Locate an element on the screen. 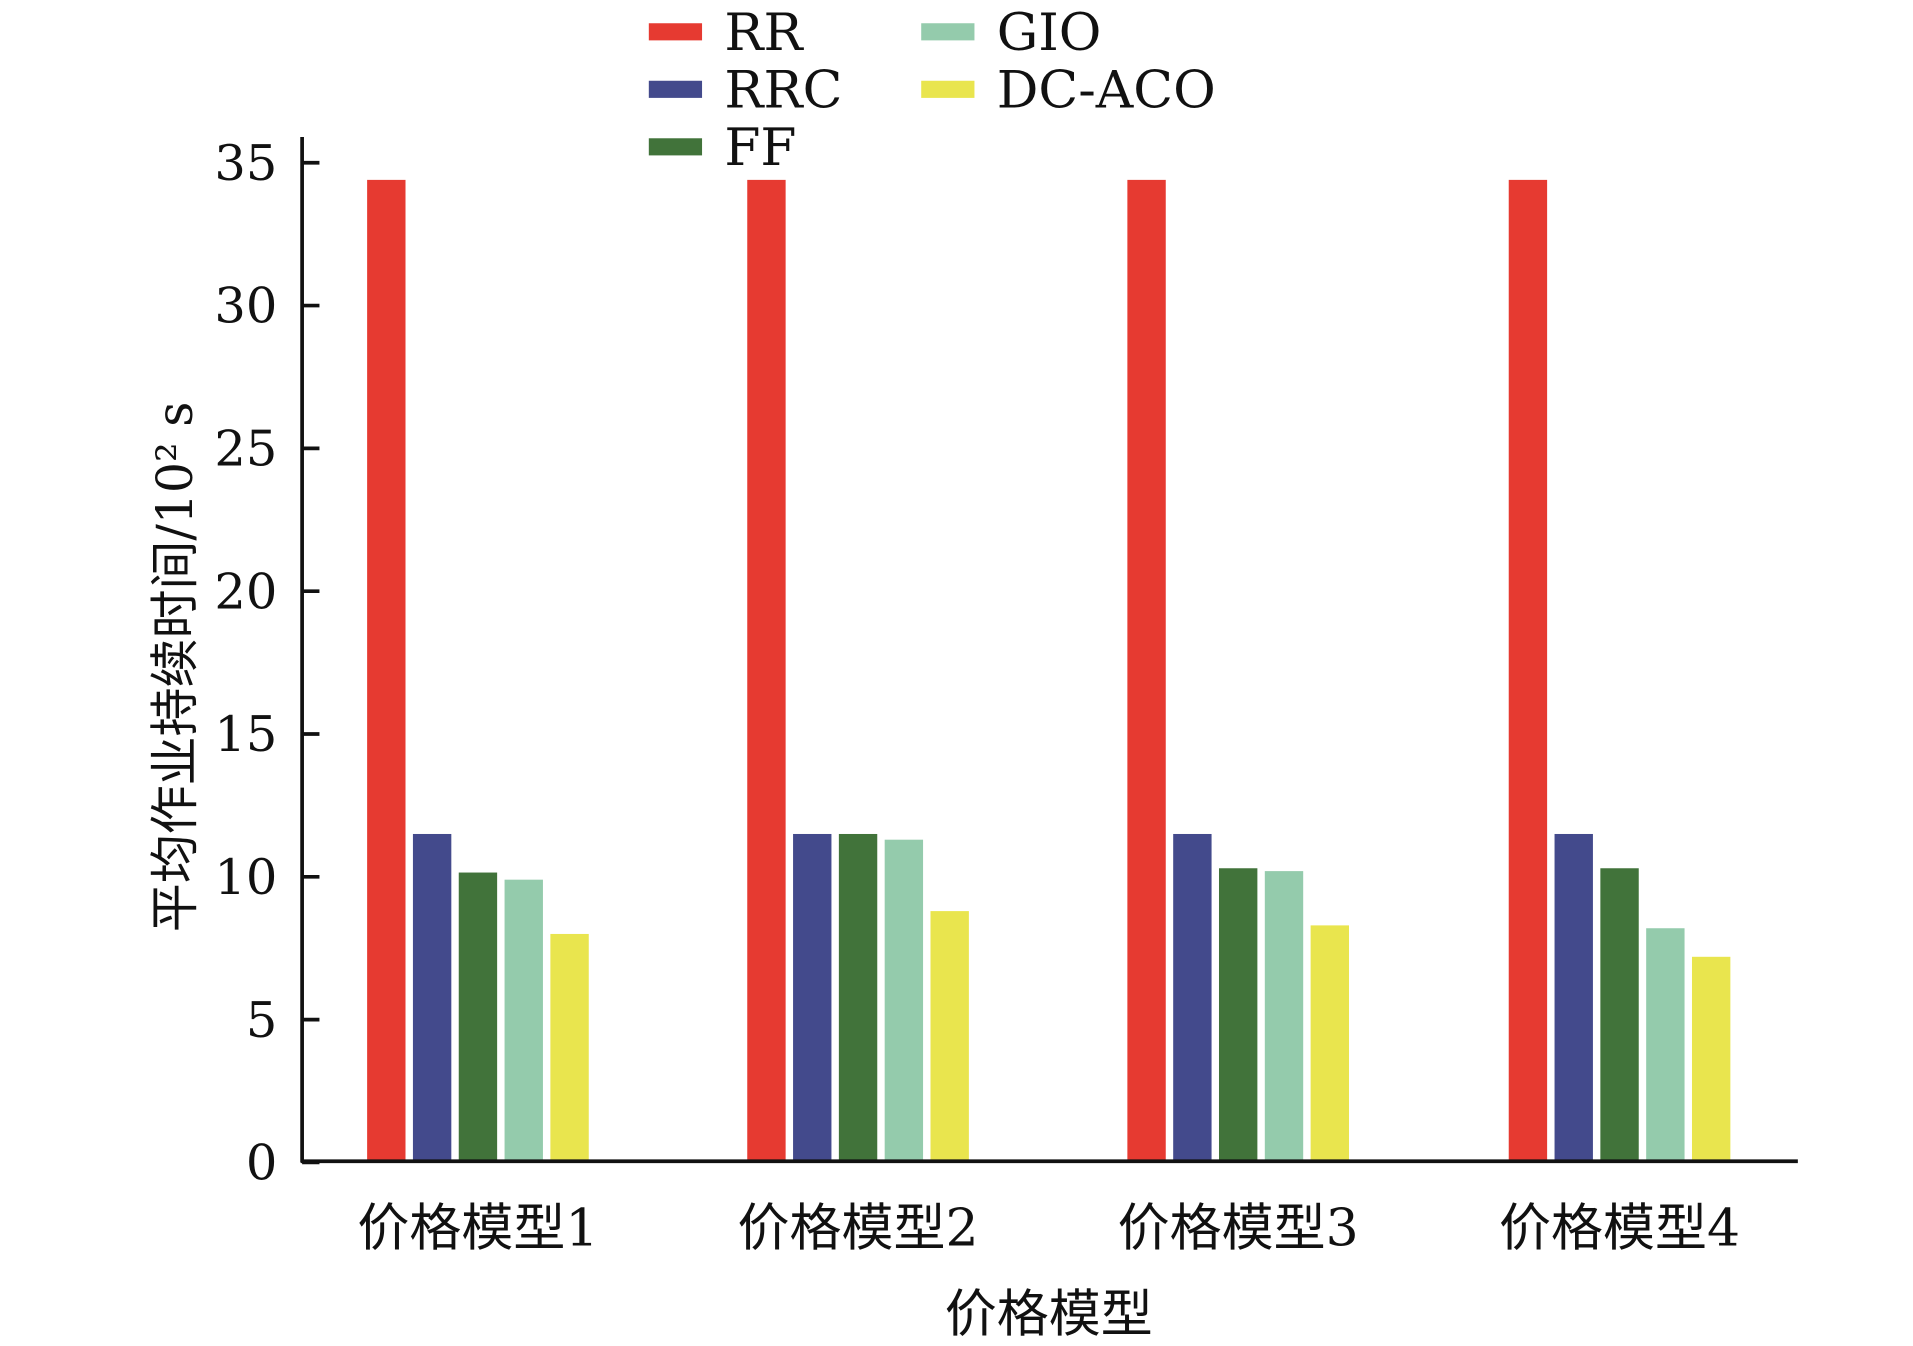 The height and width of the screenshot is (1346, 1913). y-tick-label: 10 is located at coordinates (245, 877).